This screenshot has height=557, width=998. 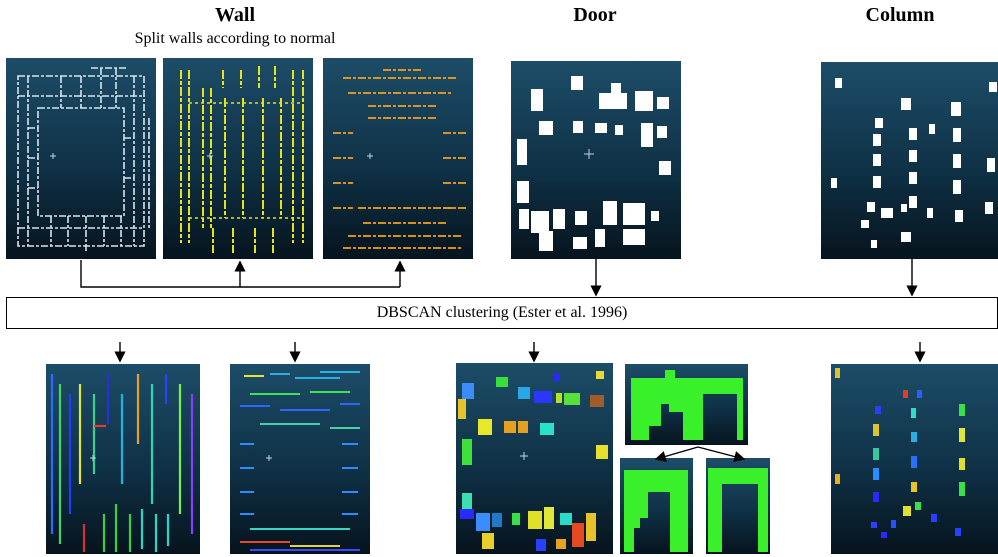 I want to click on wall-normal-b-svg, so click(x=400, y=159).